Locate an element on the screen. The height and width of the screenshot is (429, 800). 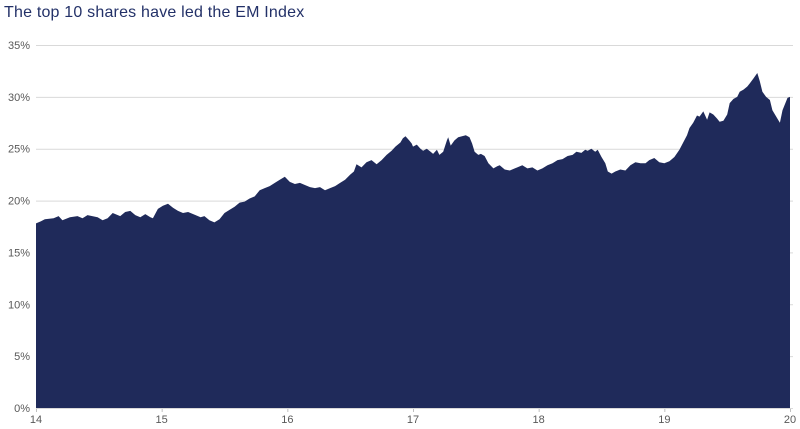
y-axis-label: 15% is located at coordinates (19, 253).